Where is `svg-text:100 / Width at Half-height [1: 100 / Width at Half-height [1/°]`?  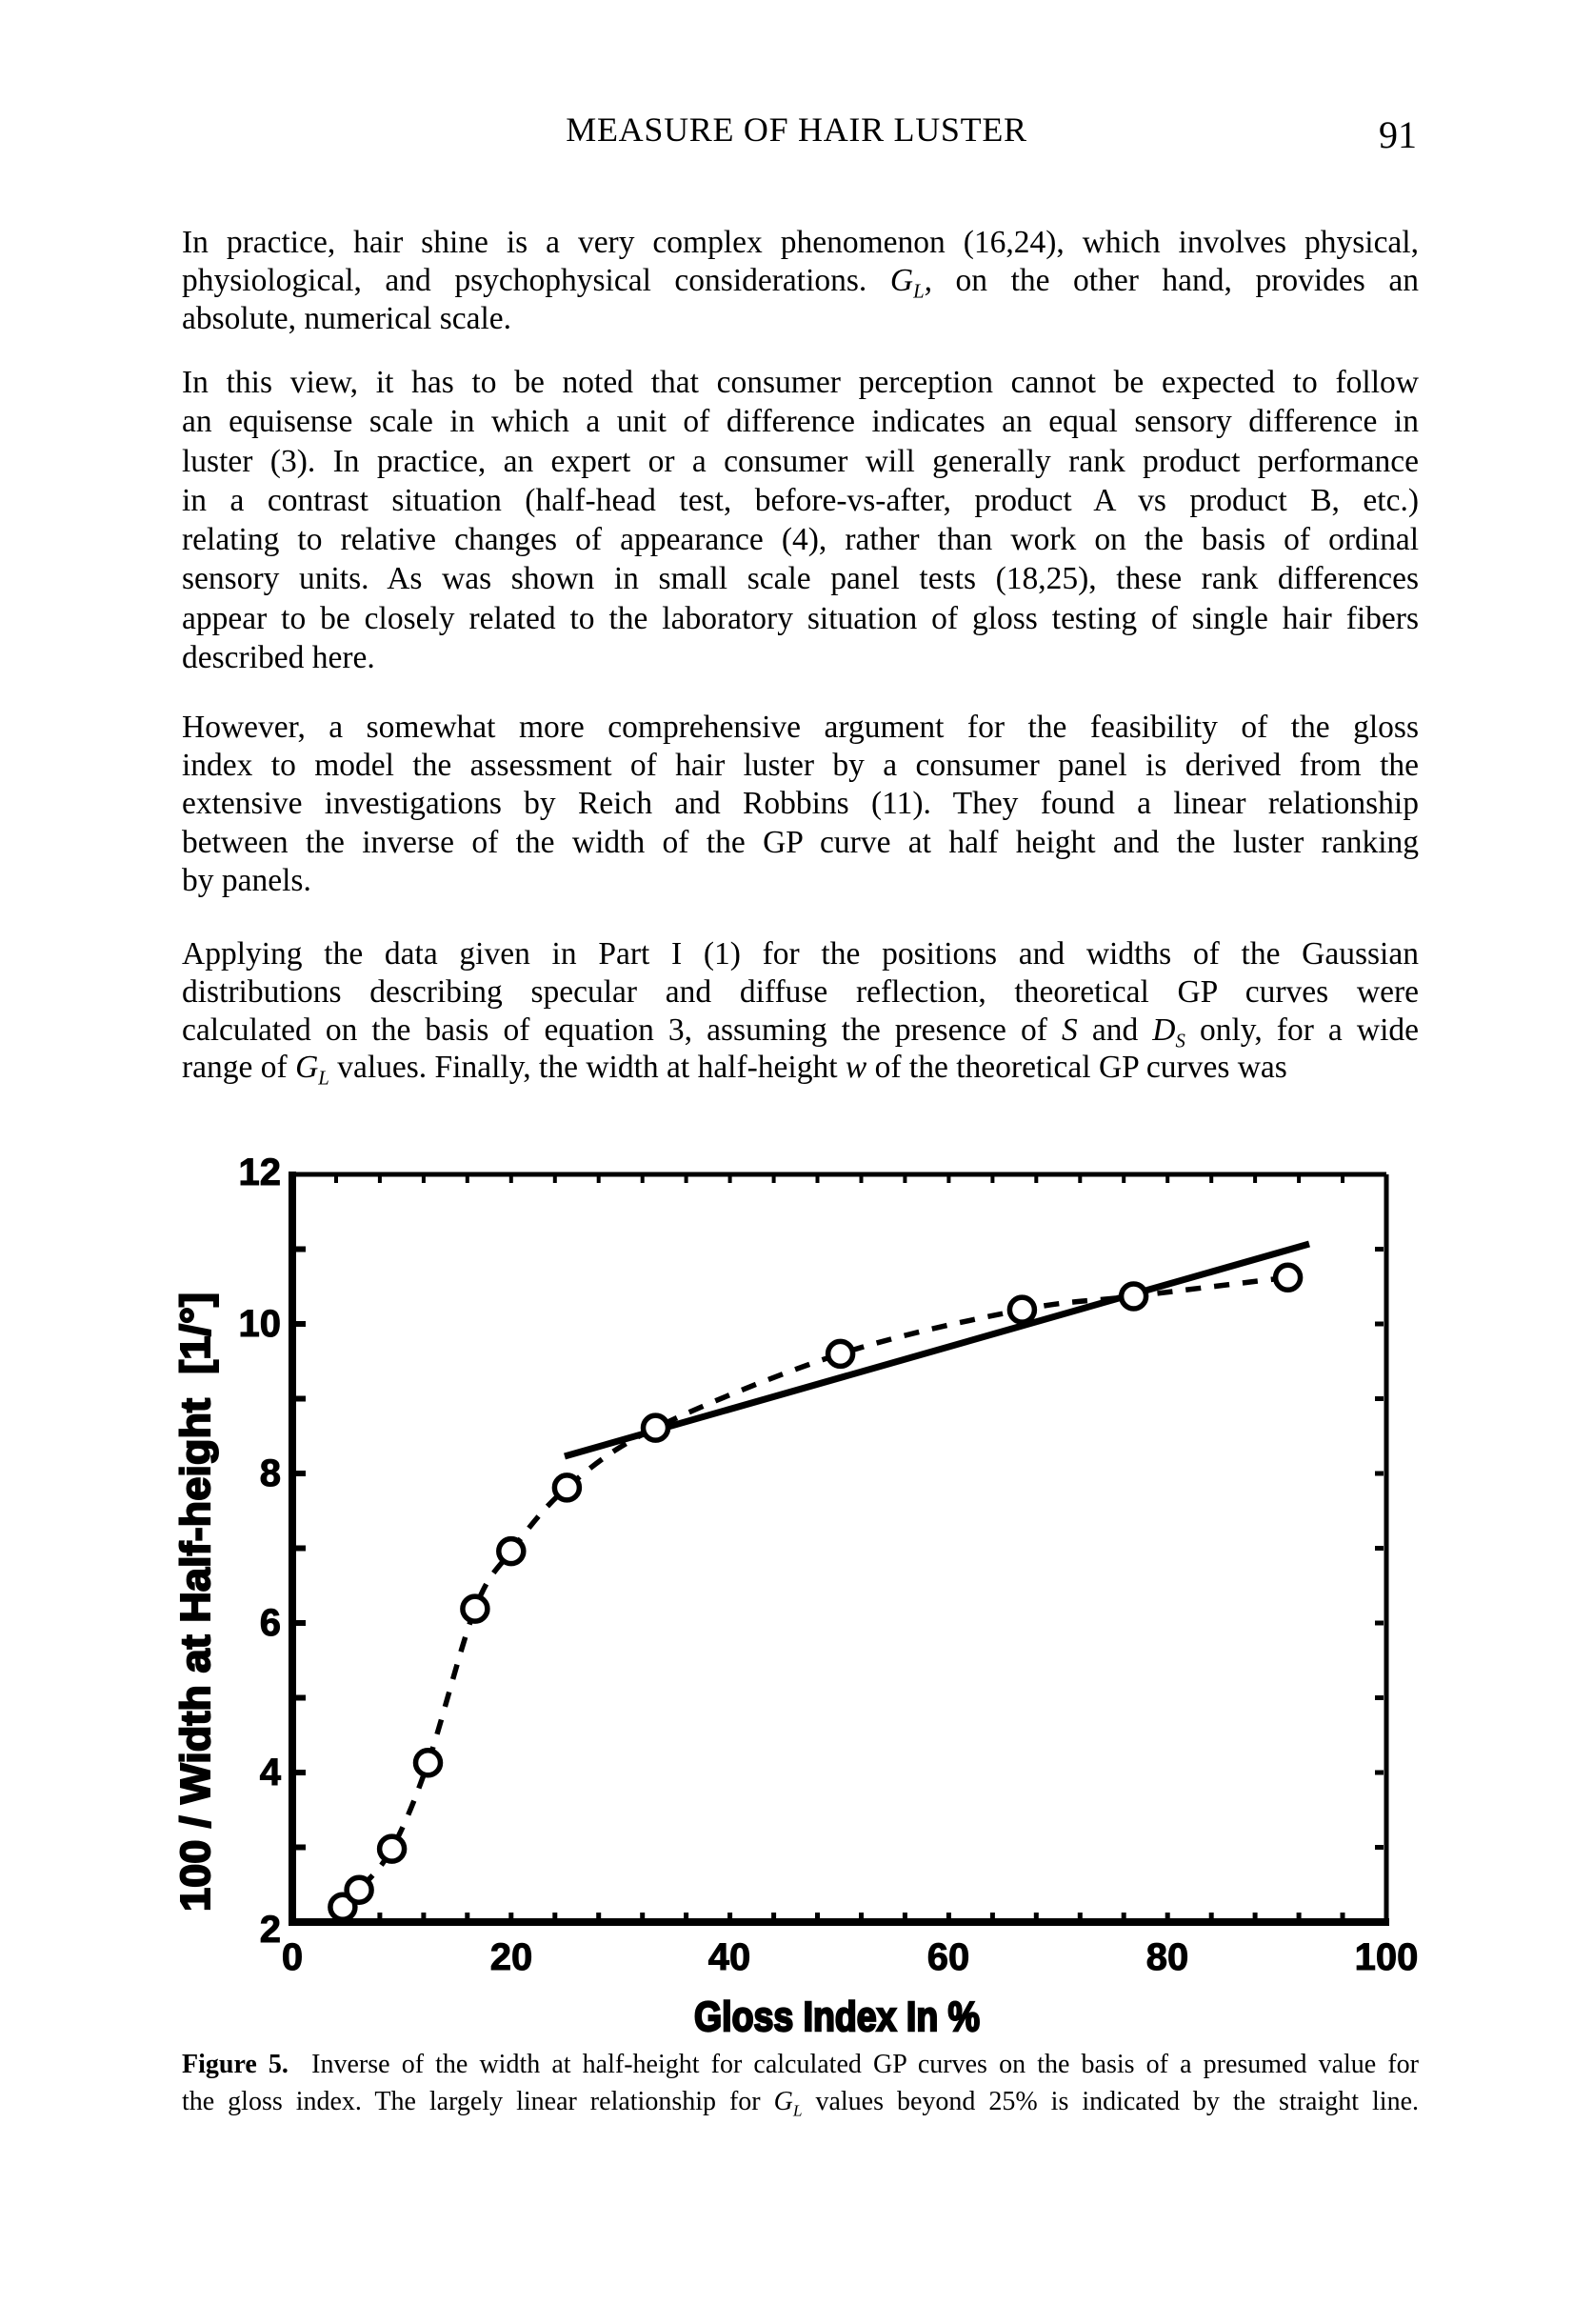 svg-text:100 / Width at Half-height [1: 100 / Width at Half-height [1/°] is located at coordinates (195, 1602).